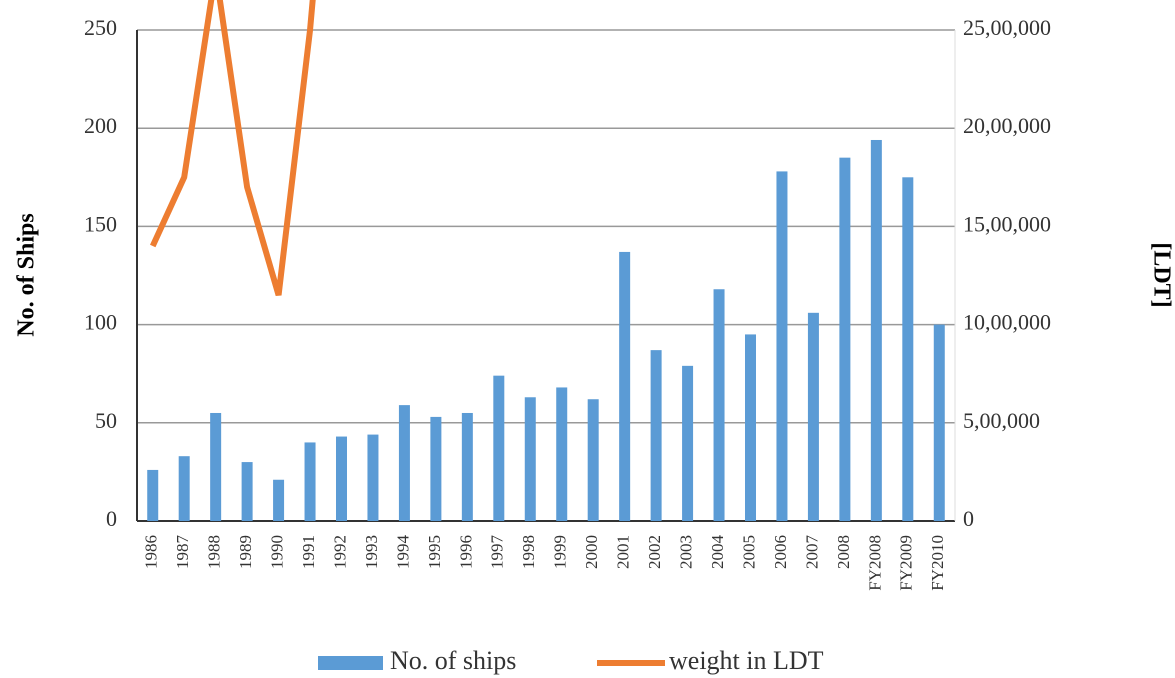  I want to click on y-tick-label: 250, so click(100, 27).